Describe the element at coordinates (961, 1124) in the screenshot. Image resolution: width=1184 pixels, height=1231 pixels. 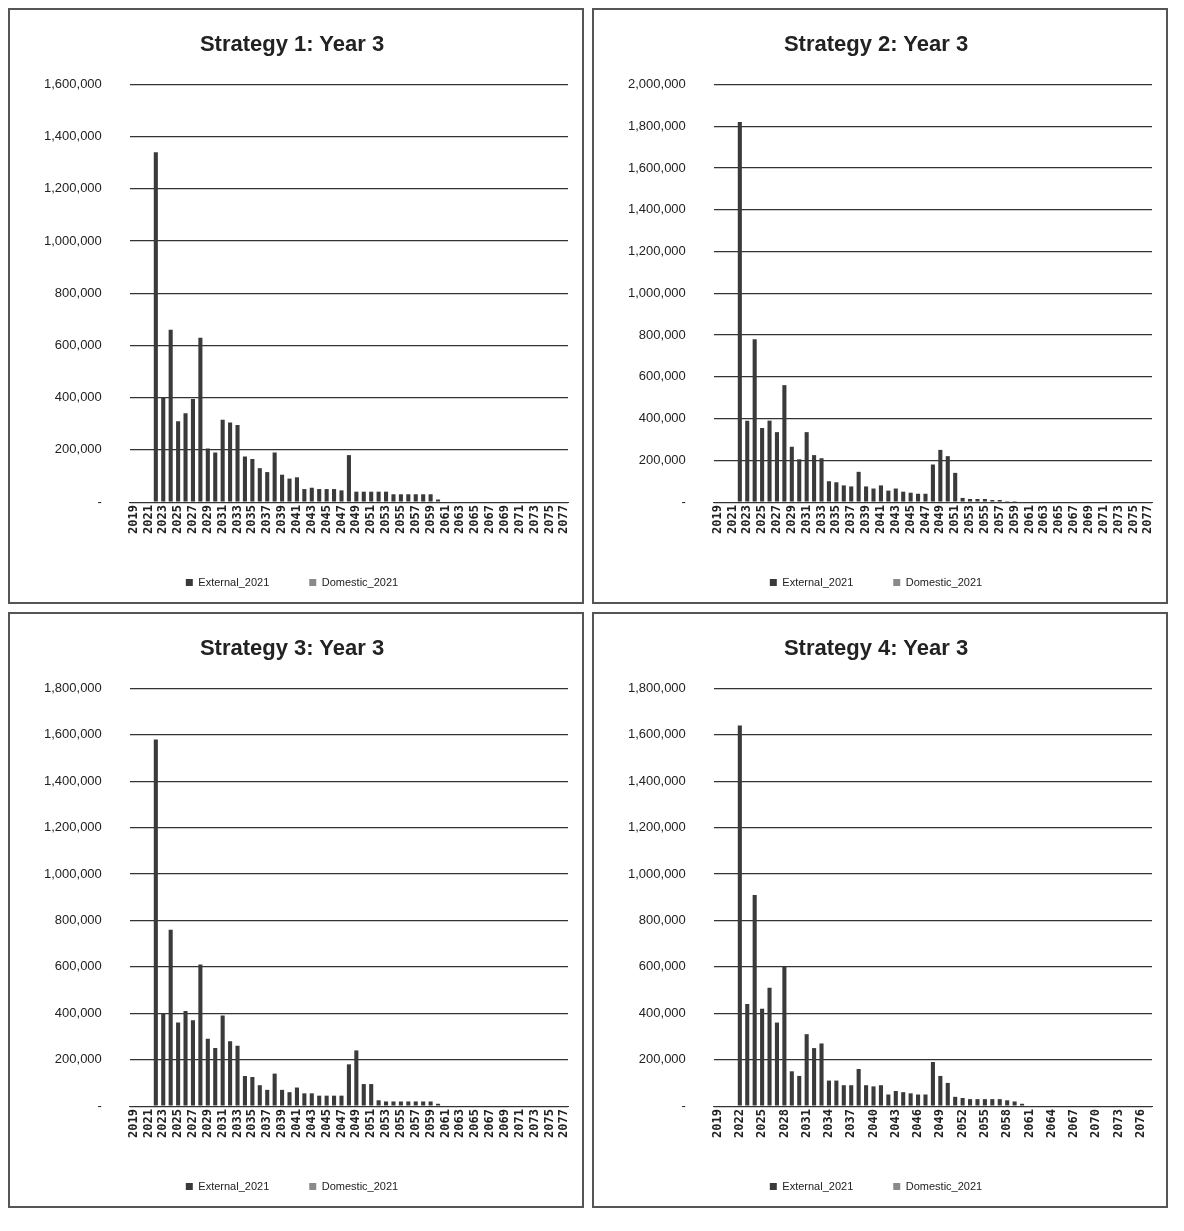
I see `x-tick-label: 2052` at that location.